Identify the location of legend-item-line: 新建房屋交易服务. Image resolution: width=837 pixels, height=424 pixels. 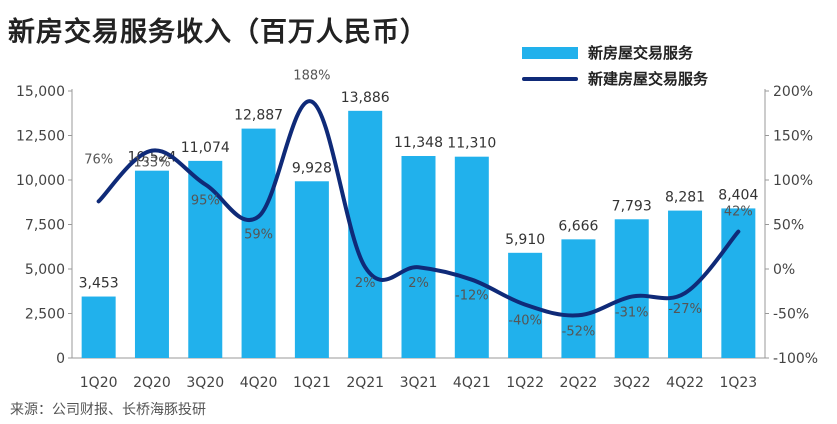
(615, 78).